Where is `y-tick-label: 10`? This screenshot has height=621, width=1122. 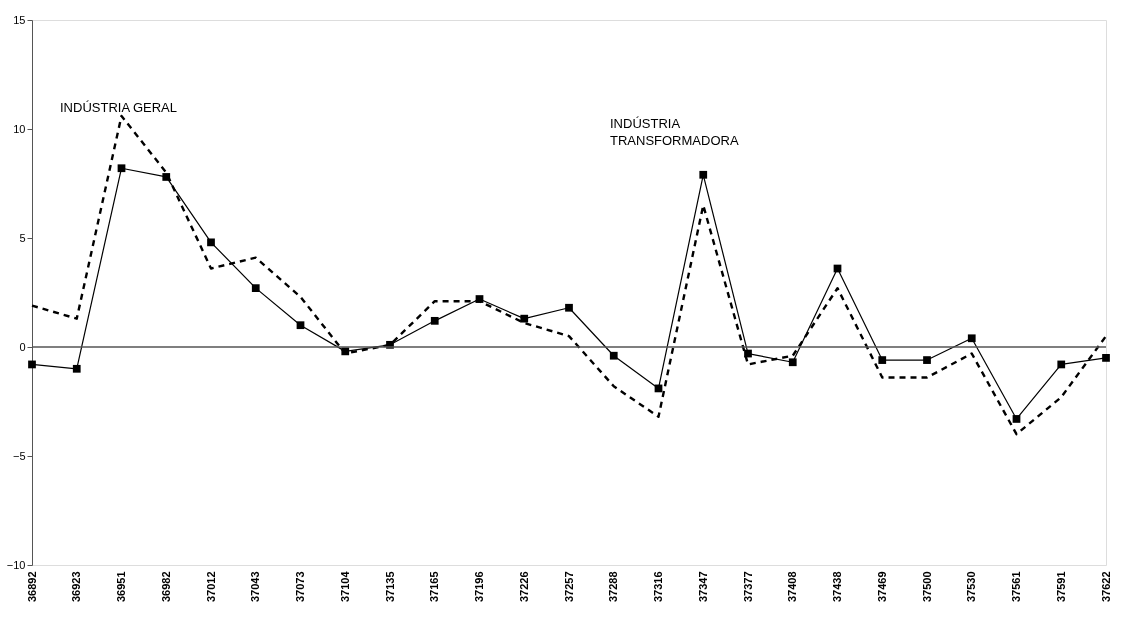
y-tick-label: 10 is located at coordinates (19, 128).